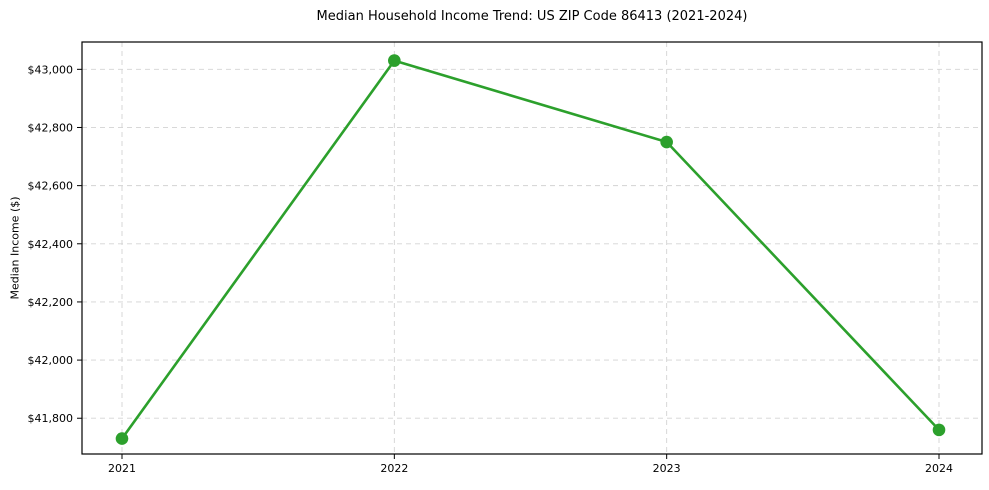  I want to click on data-point-2022, so click(394, 60).